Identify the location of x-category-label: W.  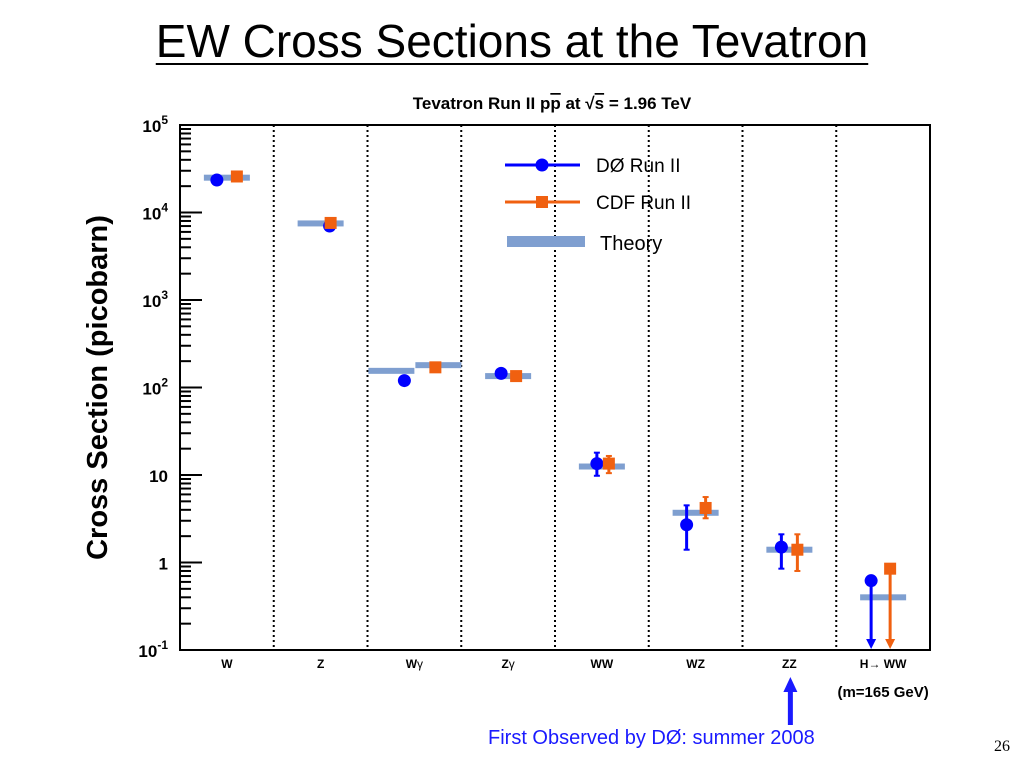
(227, 664).